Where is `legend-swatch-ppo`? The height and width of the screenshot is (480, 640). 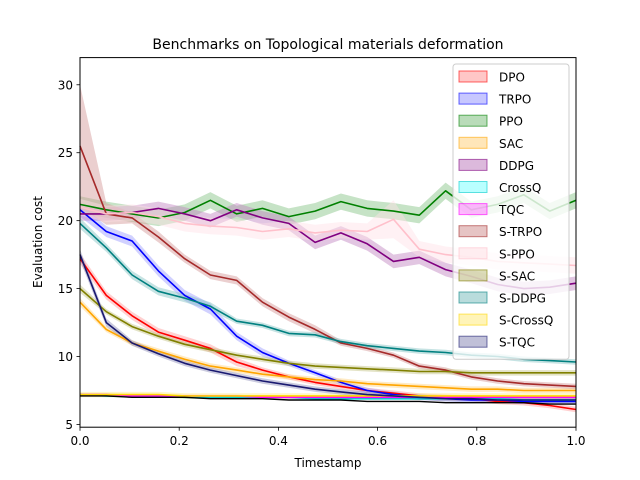
legend-swatch-ppo is located at coordinates (473, 120).